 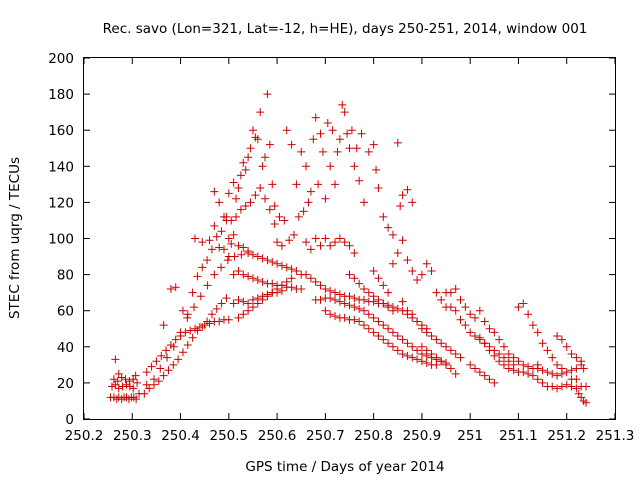 What do you see at coordinates (470, 436) in the screenshot?
I see `x-tick-label: 251` at bounding box center [470, 436].